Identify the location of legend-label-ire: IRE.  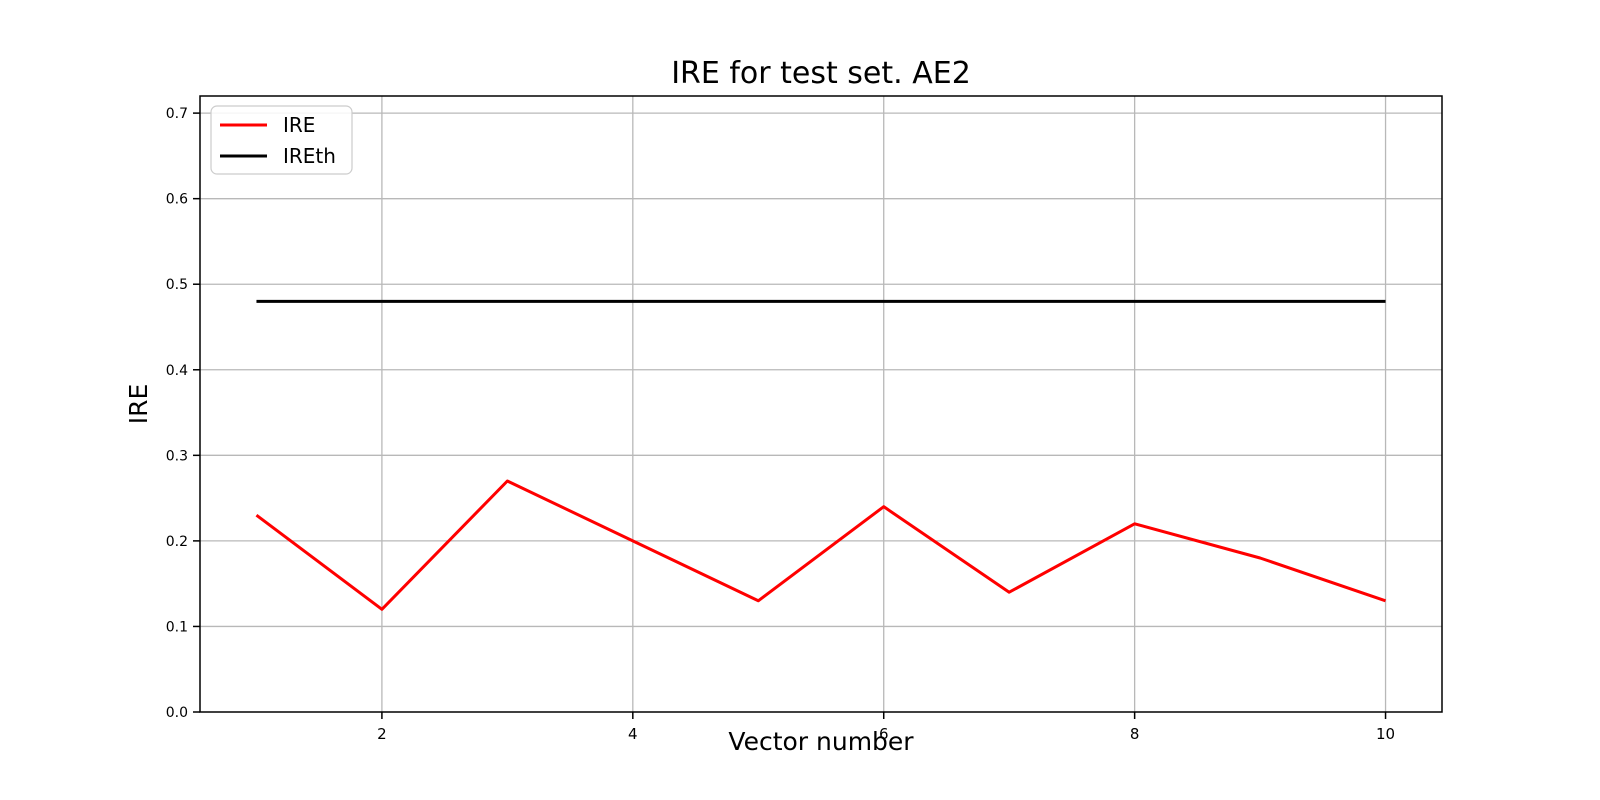
(299, 125).